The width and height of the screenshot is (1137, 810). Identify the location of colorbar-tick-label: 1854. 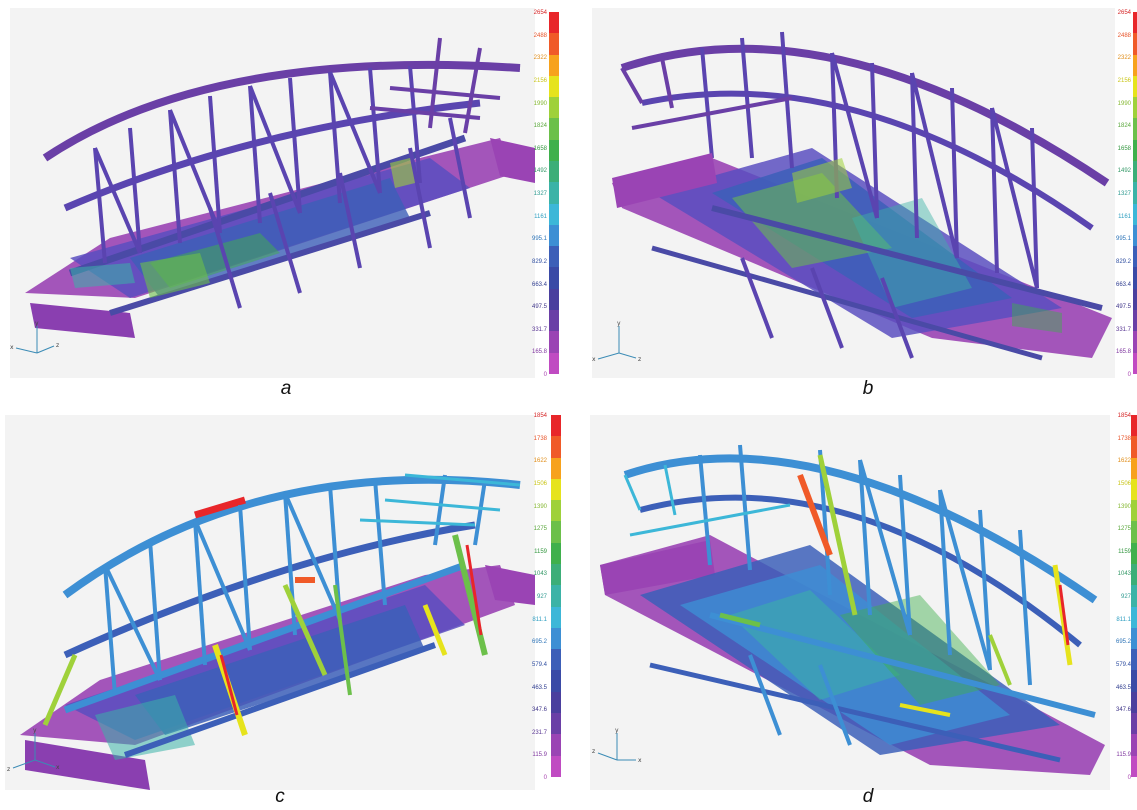
(1124, 416).